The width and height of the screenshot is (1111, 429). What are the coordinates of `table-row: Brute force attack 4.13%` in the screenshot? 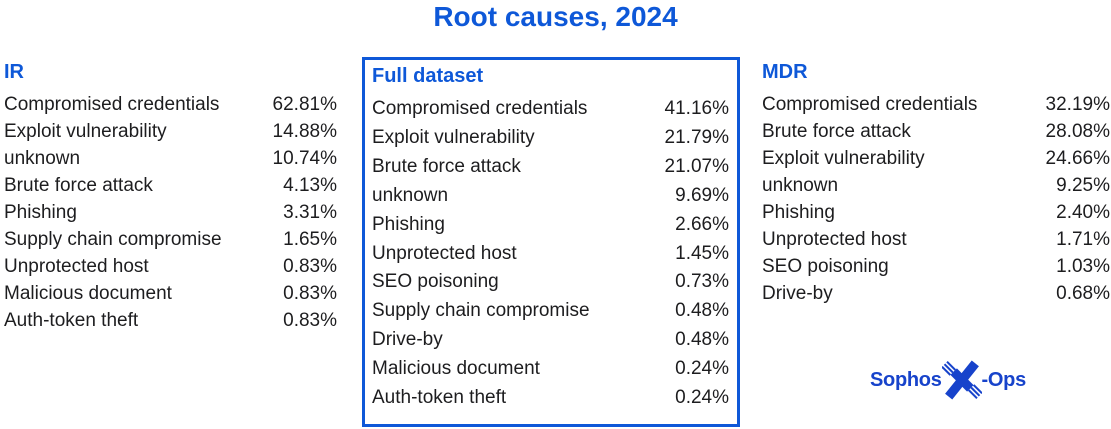 It's located at (170, 185).